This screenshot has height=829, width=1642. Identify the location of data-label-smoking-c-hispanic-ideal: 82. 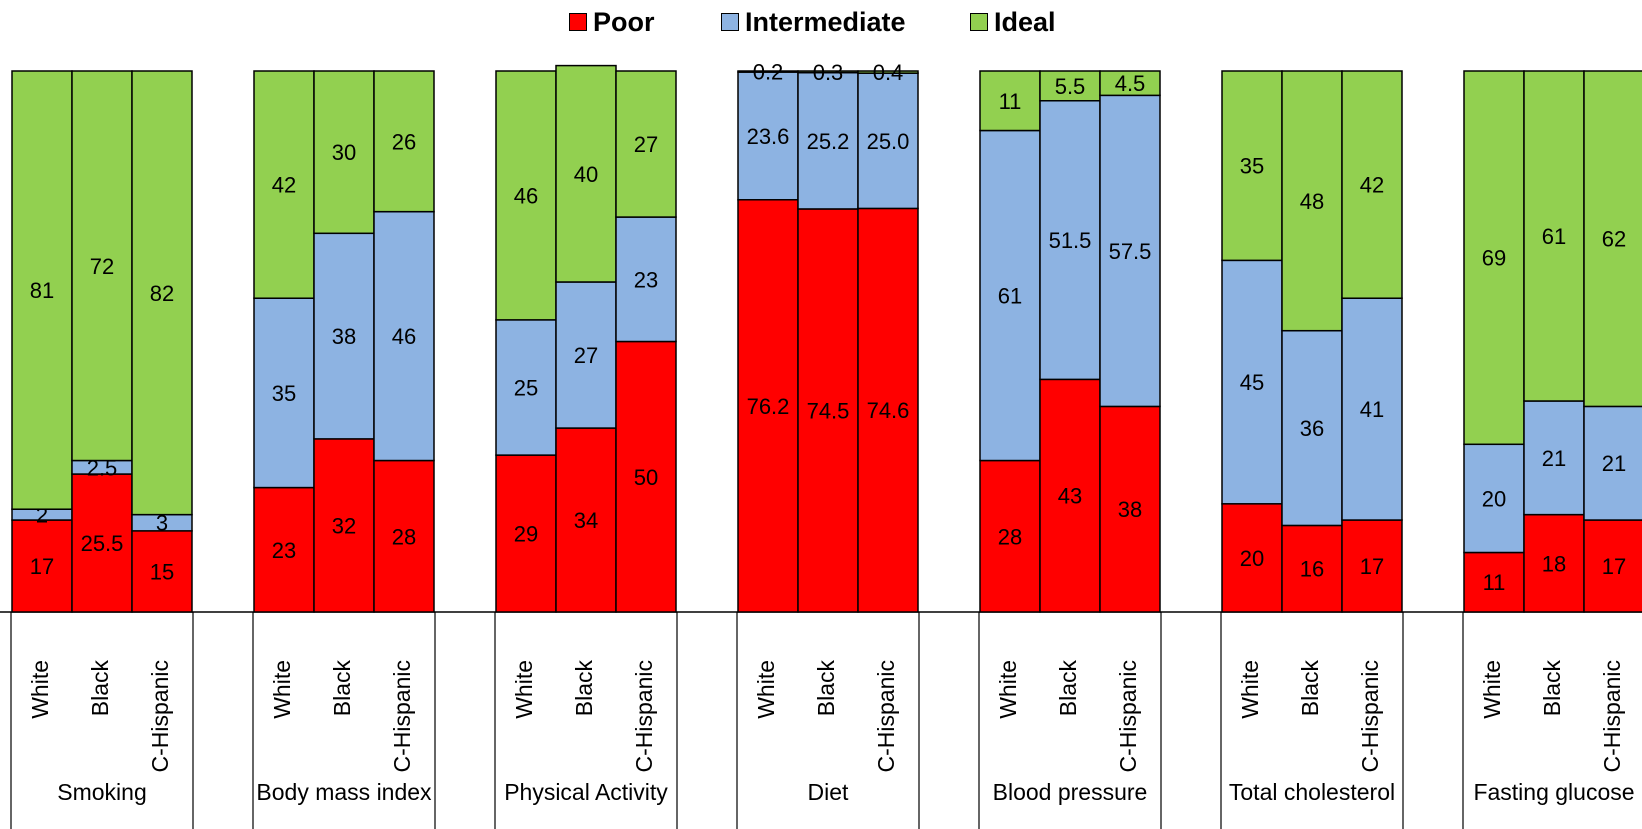
(162, 293).